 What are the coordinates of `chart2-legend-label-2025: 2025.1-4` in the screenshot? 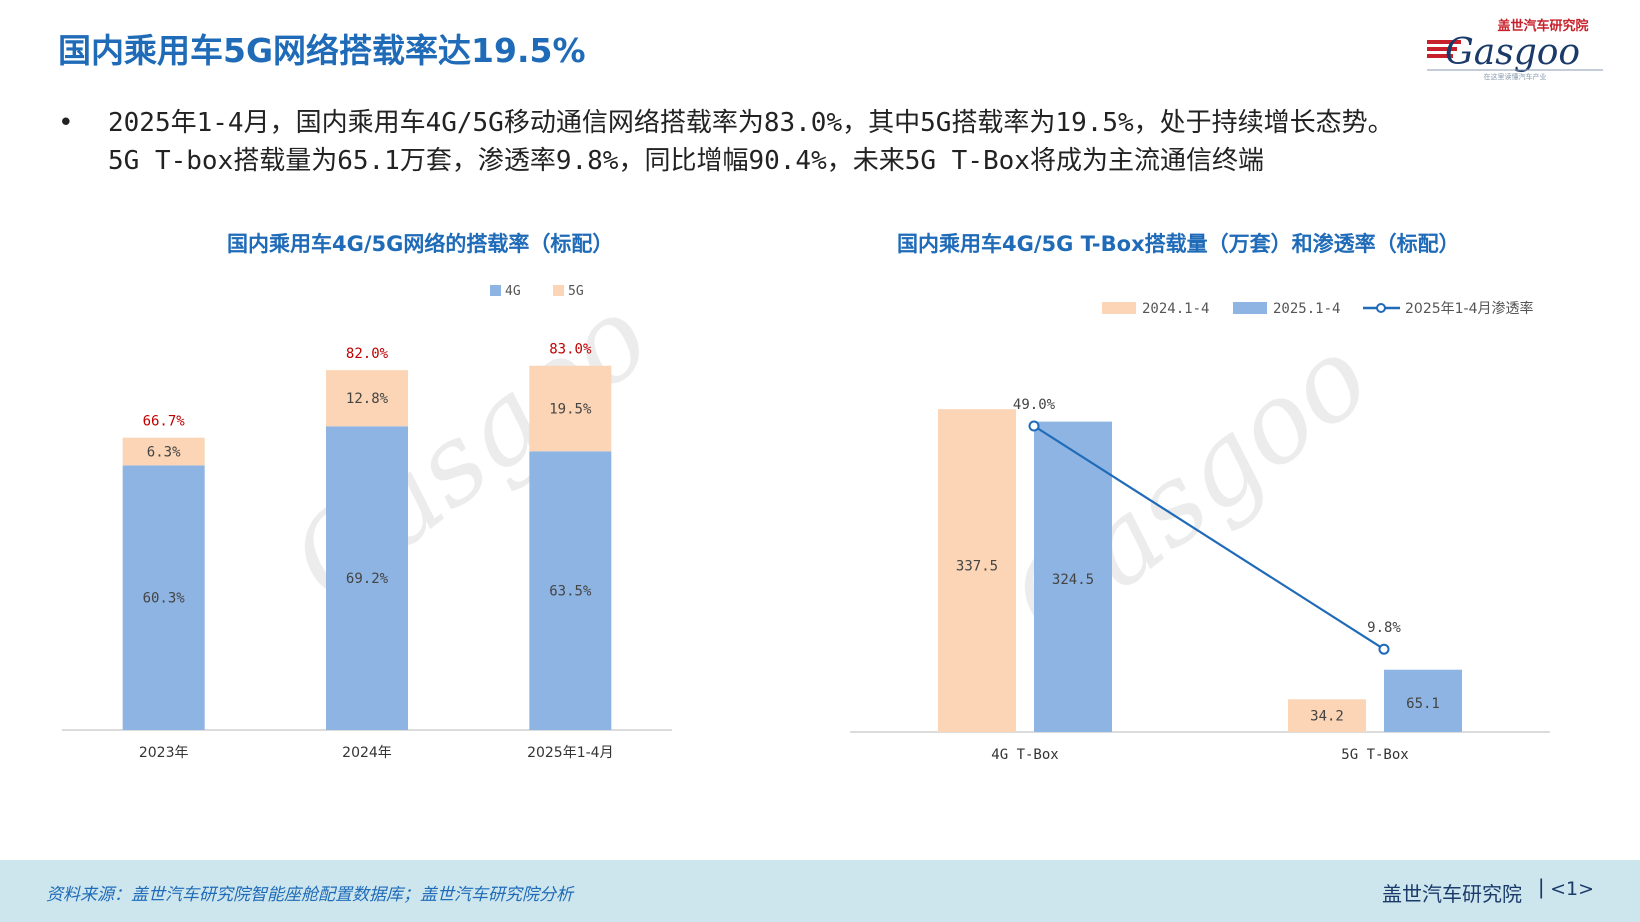 It's located at (1306, 309).